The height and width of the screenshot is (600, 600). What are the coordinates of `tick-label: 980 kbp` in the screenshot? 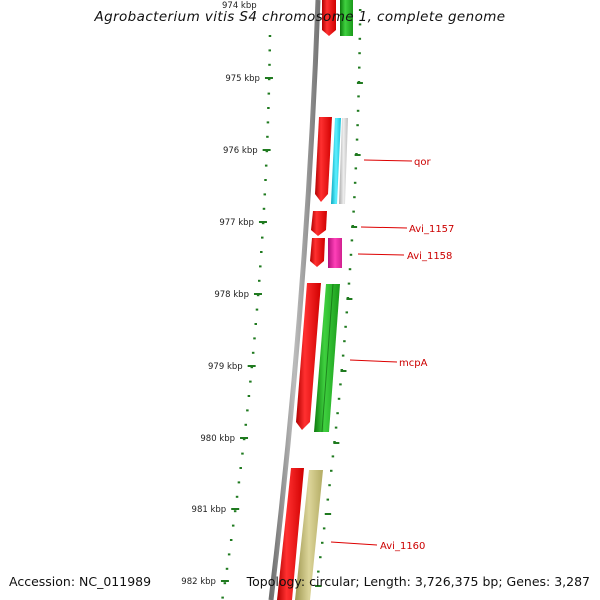 It's located at (217, 439).